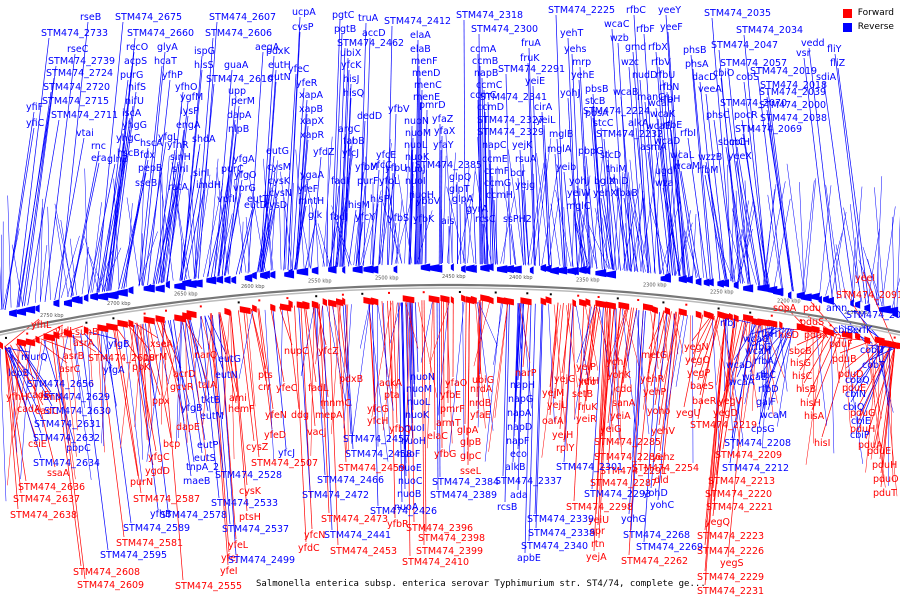 The image size is (900, 600). Describe the element at coordinates (454, 277) in the screenshot. I see `scale-label: 2450 kbp` at that location.